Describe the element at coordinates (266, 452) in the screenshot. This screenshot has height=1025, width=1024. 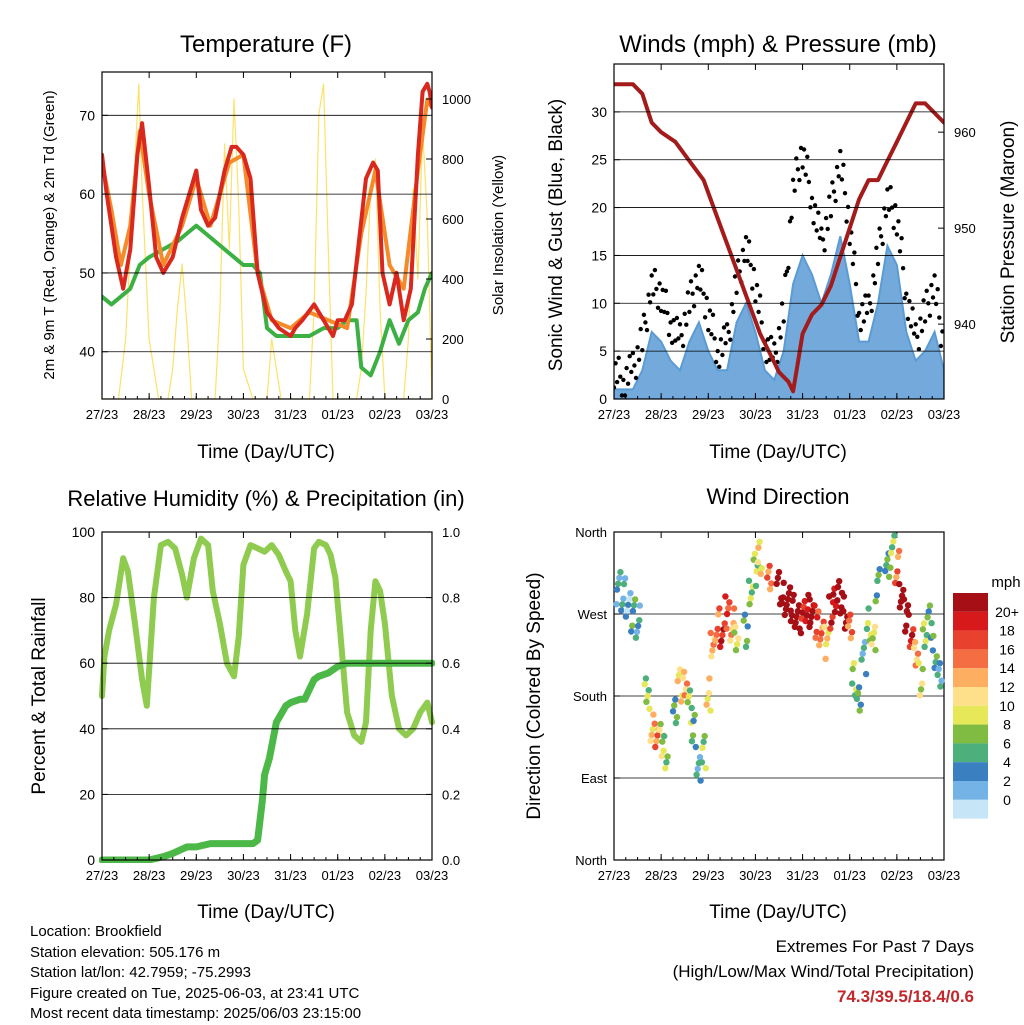
I see `temperature-xlabel: Time (Day/UTC)` at that location.